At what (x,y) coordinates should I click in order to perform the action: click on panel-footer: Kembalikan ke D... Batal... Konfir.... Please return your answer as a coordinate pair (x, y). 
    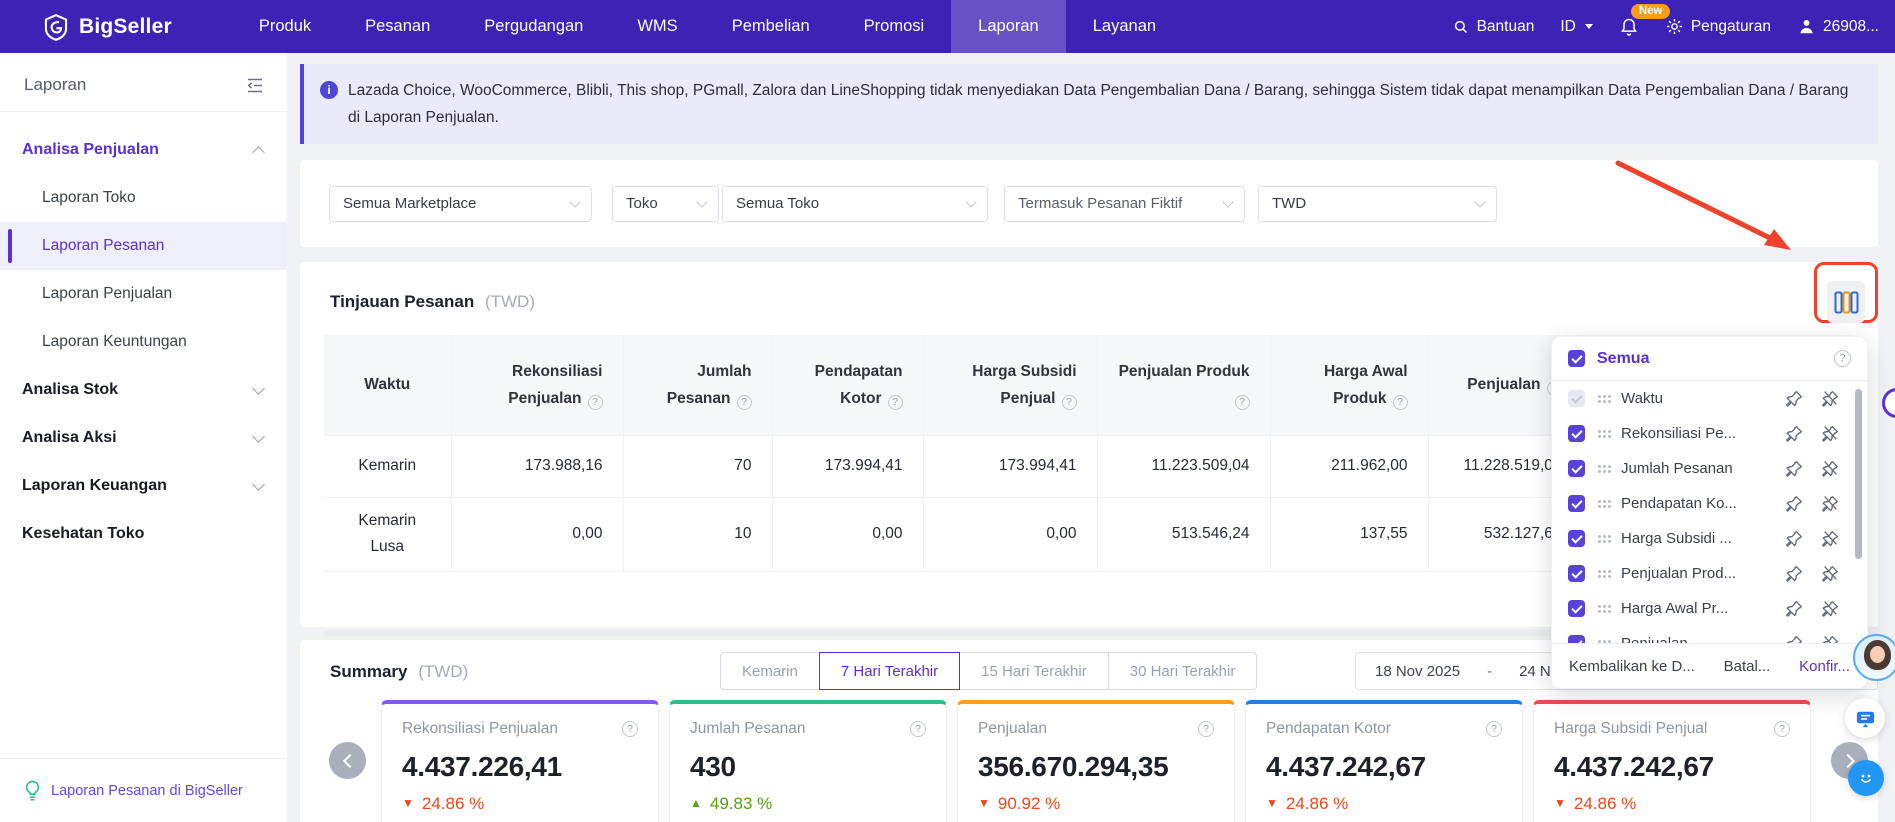
    Looking at the image, I should click on (1709, 665).